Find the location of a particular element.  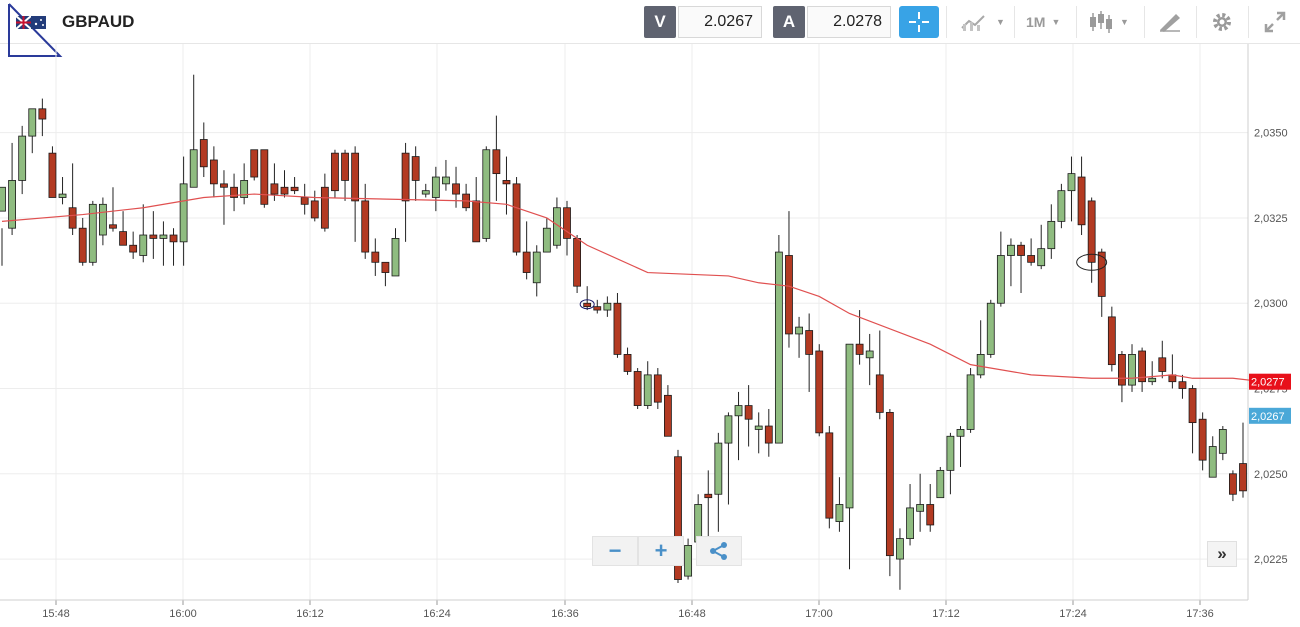

toolbar: GBPAUD V 2.0267 A 2.0278 ▼ 1M ▼ ▼ is located at coordinates (650, 28).